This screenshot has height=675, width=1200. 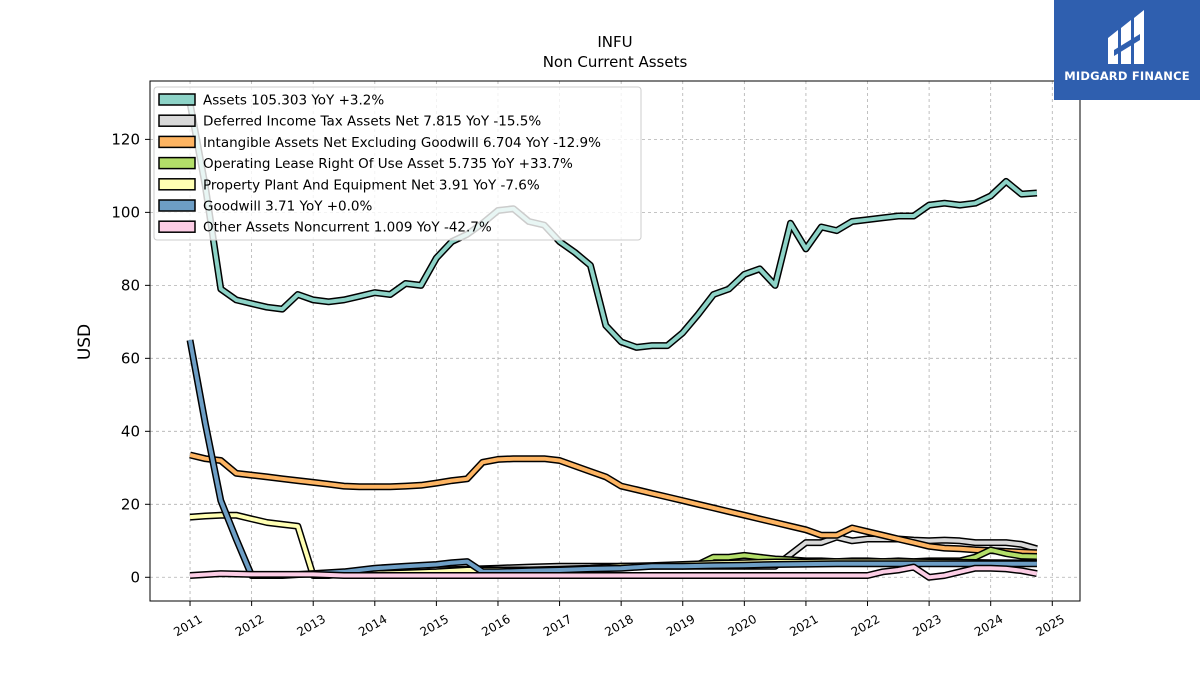 What do you see at coordinates (130, 504) in the screenshot?
I see `y-tick-label: 20` at bounding box center [130, 504].